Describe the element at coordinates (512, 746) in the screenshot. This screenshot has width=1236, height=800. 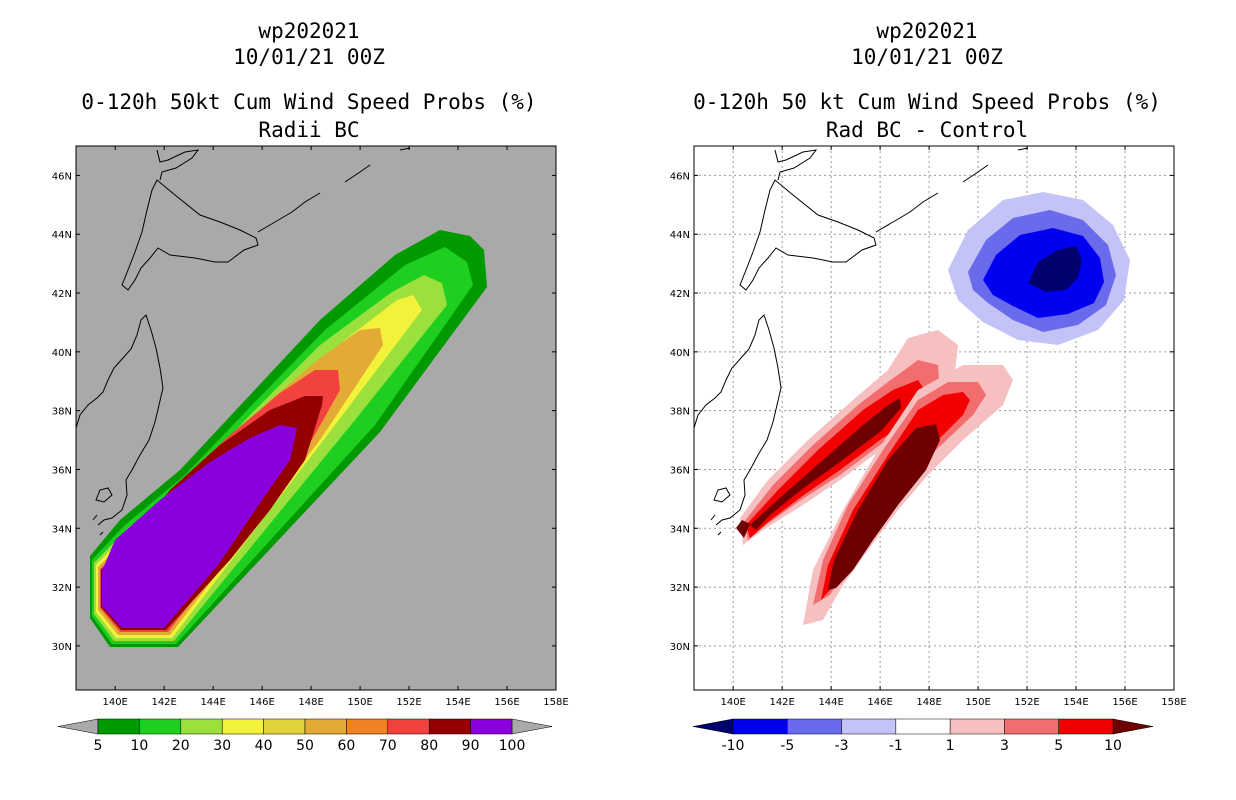
I see `colorbar-label: 100` at that location.